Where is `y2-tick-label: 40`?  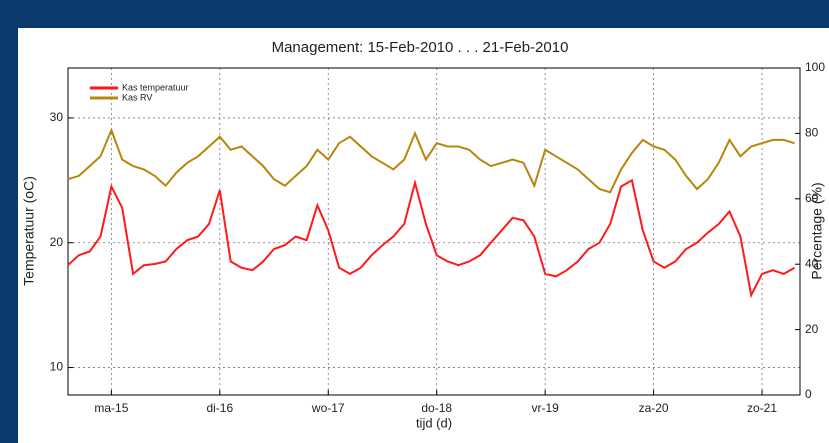 y2-tick-label: 40 is located at coordinates (812, 263).